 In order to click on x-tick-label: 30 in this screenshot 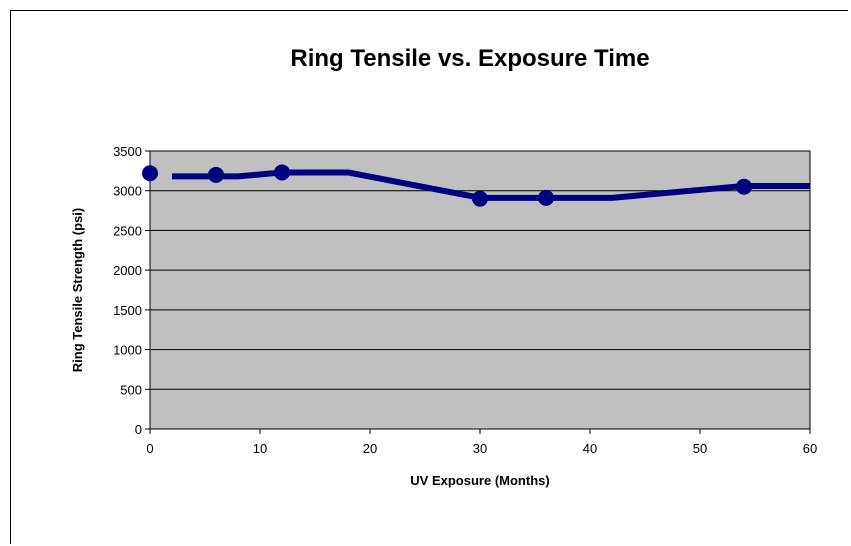, I will do `click(480, 448)`.